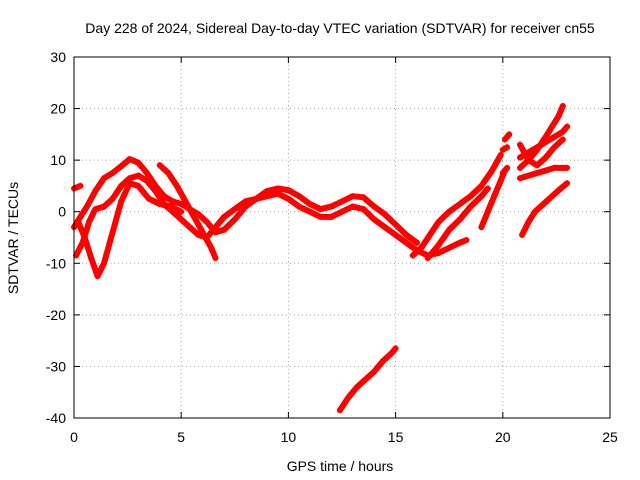 This screenshot has width=640, height=480. I want to click on y-tick-label: 10, so click(58, 160).